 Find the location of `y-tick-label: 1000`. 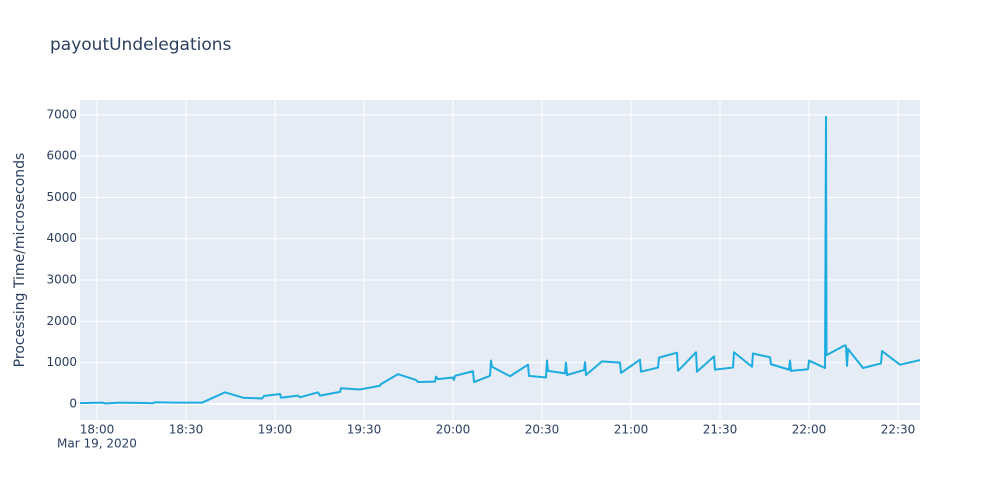

y-tick-label: 1000 is located at coordinates (61, 362).